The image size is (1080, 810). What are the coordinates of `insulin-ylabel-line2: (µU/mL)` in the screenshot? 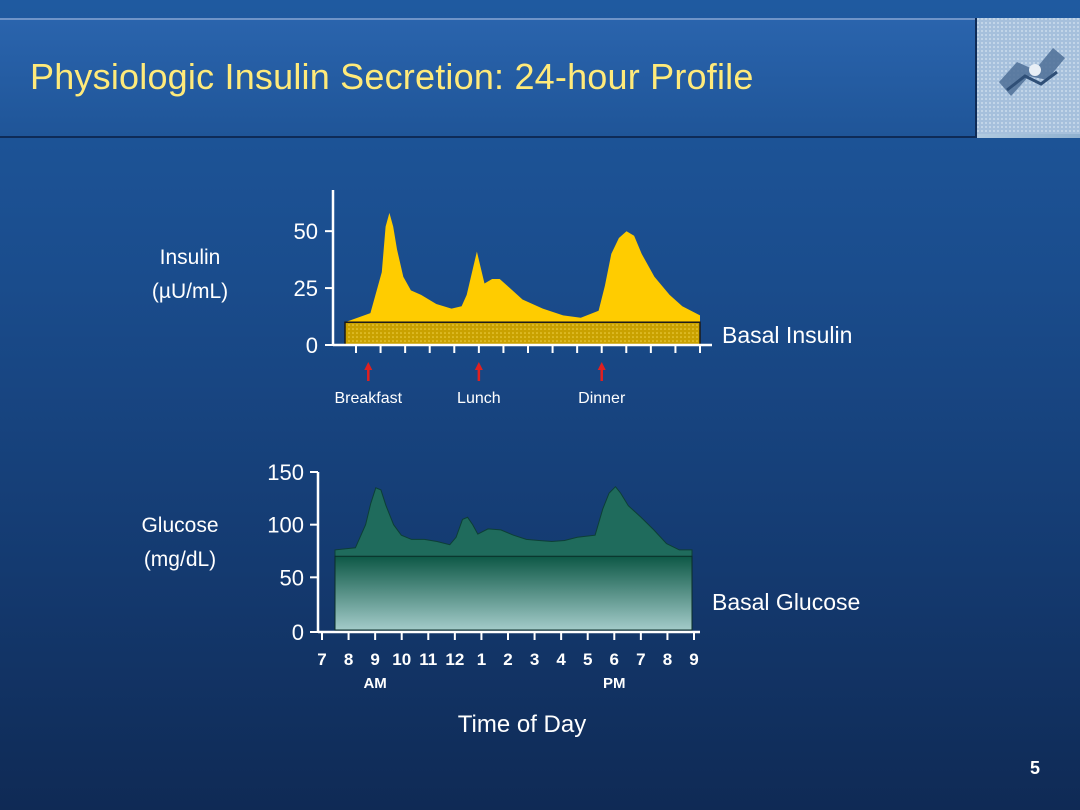 It's located at (190, 291).